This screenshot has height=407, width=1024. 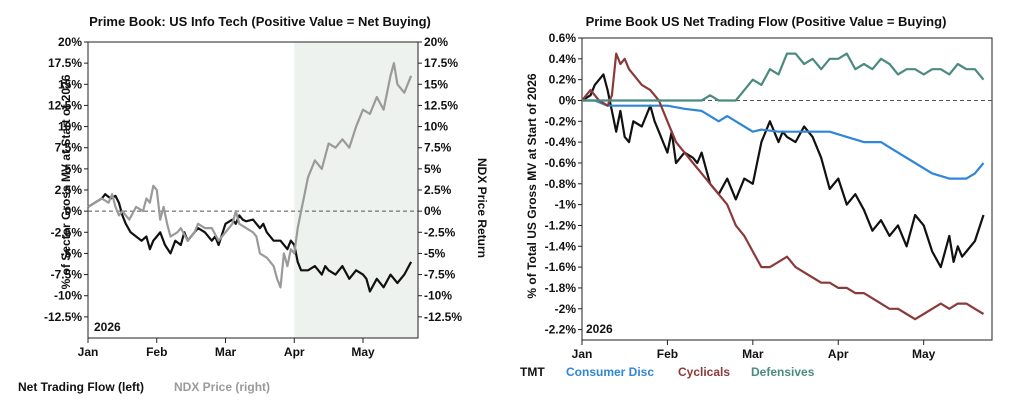 I want to click on y-tick-label: 0.6%, so click(x=563, y=38).